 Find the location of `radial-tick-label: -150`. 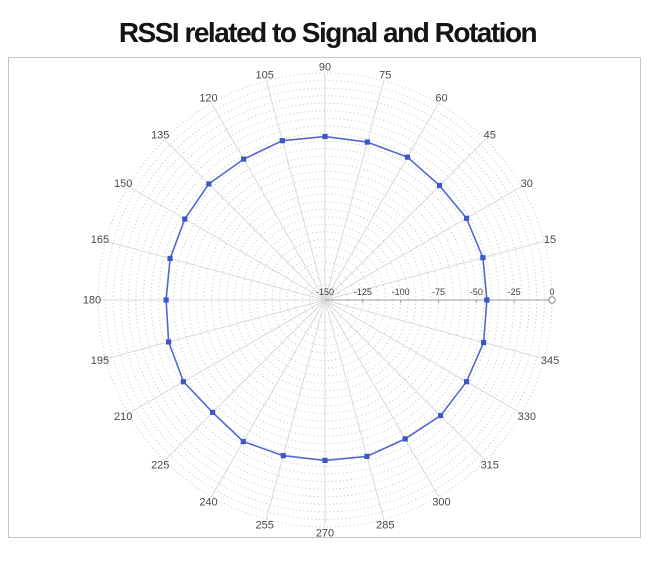

radial-tick-label: -150 is located at coordinates (325, 292).